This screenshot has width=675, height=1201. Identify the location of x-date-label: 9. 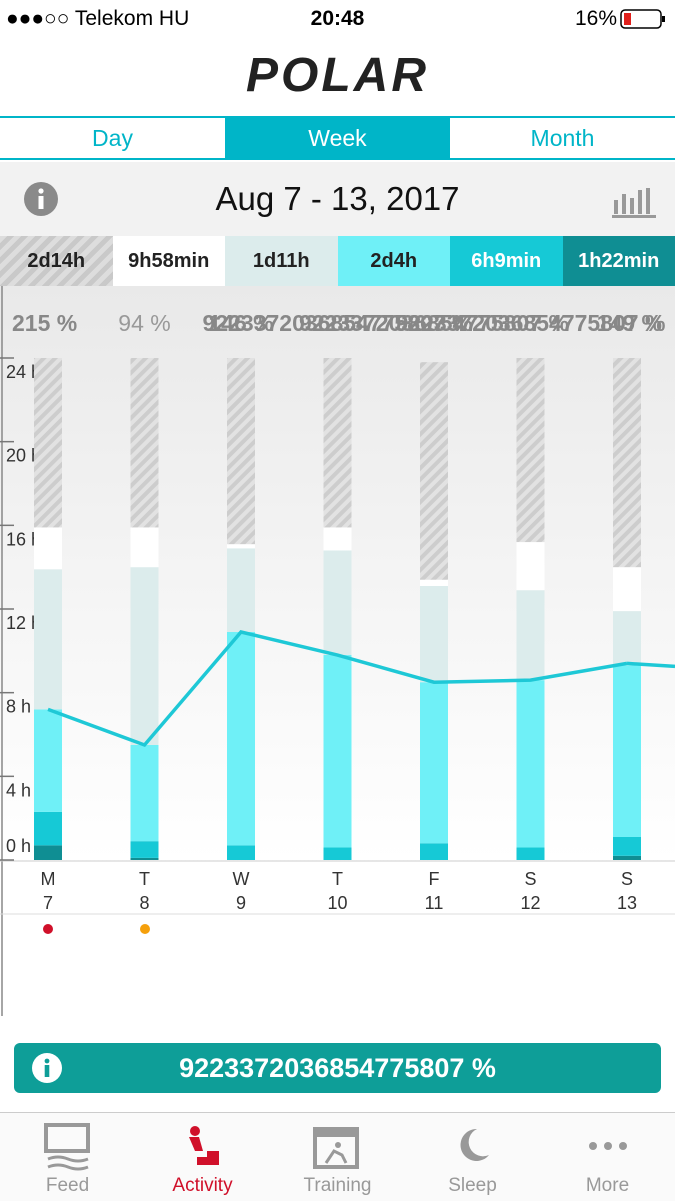
(241, 903).